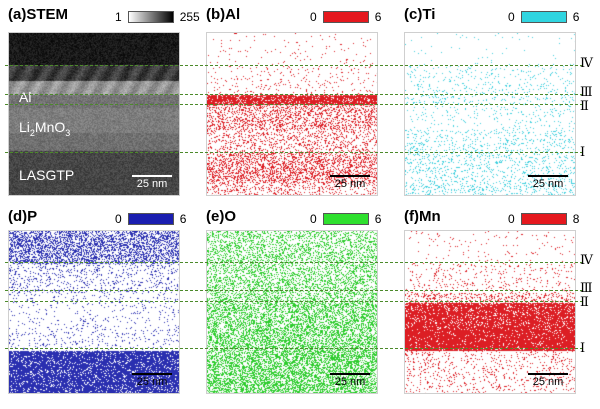  I want to click on colorbar-f-min: 0, so click(511, 219).